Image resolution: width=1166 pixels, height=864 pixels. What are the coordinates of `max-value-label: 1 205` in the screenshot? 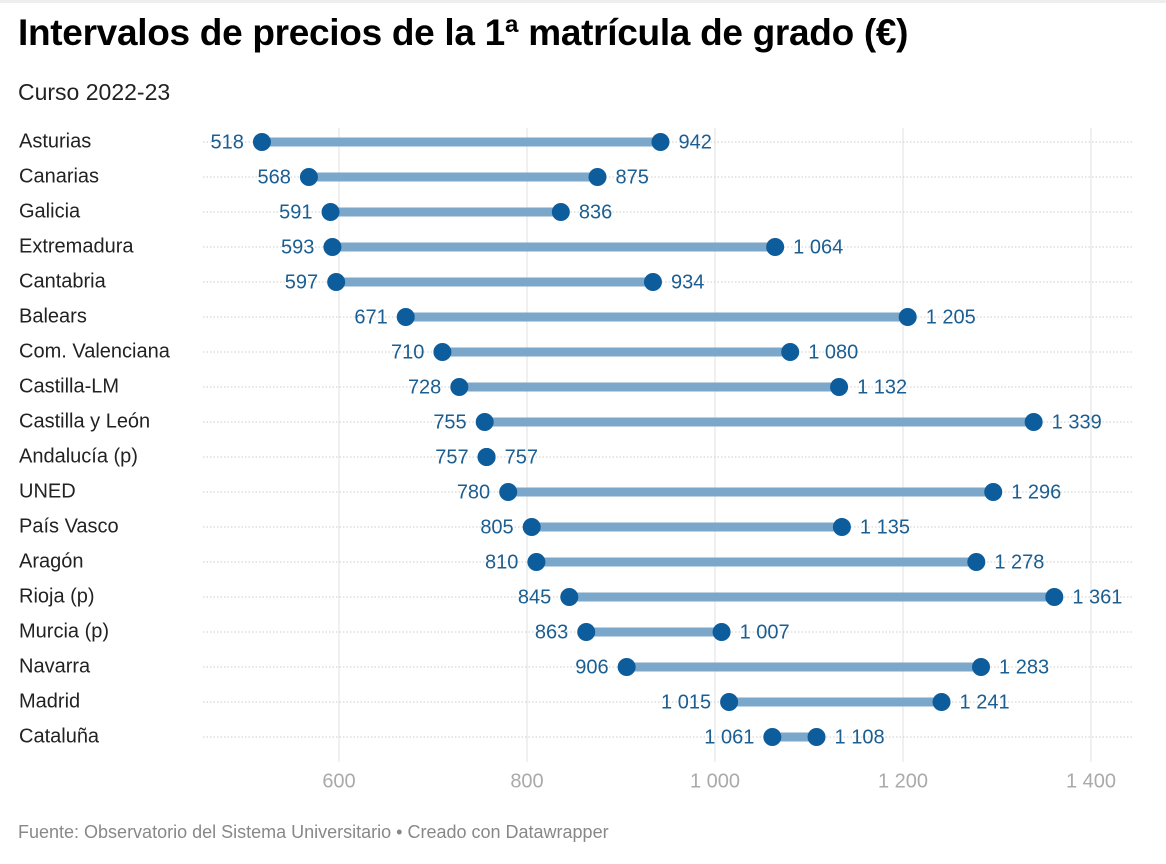 It's located at (951, 317).